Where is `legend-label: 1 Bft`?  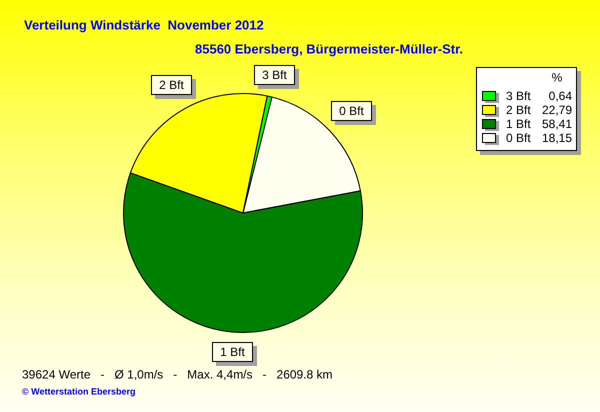
legend-label: 1 Bft is located at coordinates (519, 123).